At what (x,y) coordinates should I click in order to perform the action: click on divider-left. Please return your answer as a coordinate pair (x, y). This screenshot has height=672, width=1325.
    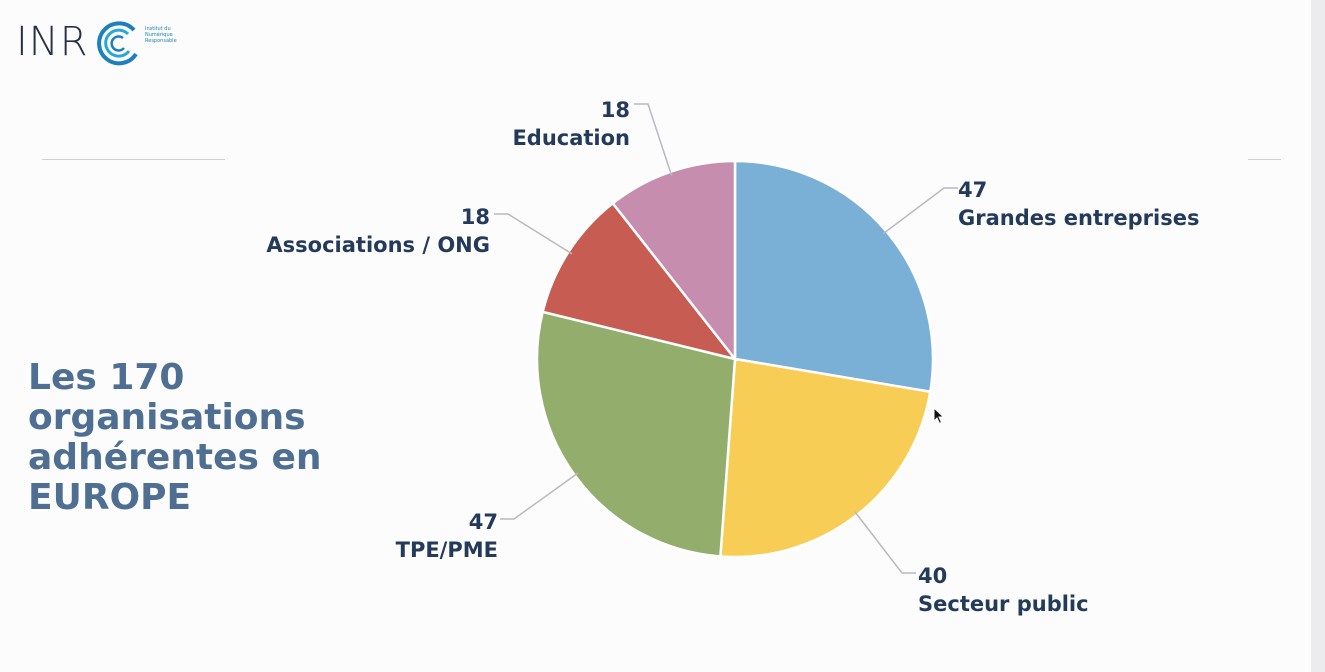
    Looking at the image, I should click on (133, 159).